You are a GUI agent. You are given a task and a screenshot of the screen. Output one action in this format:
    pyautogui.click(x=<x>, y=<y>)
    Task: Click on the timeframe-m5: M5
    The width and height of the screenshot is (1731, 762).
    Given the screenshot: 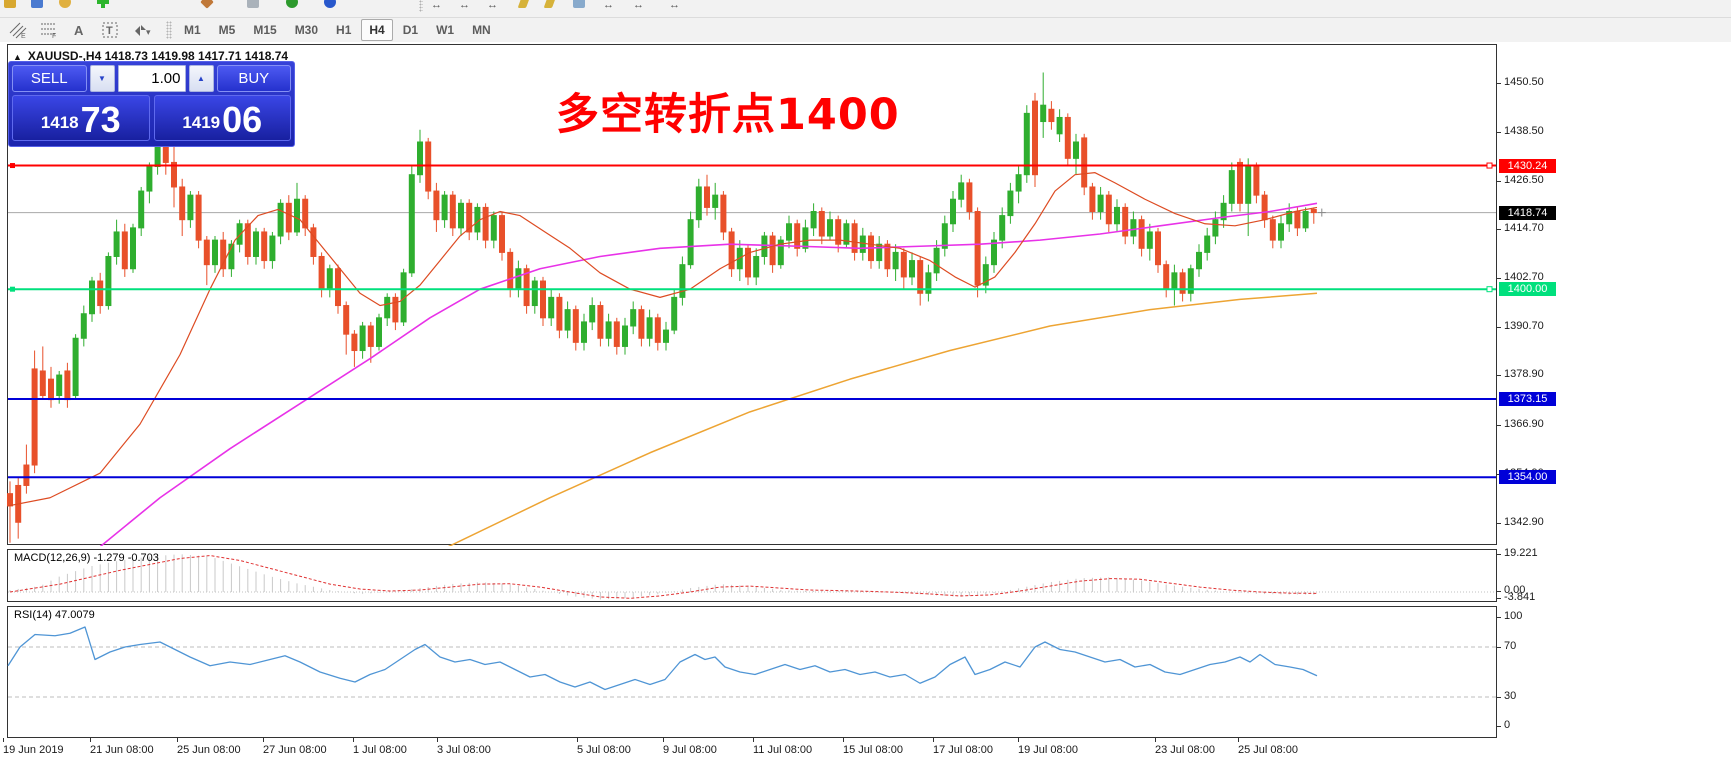 What is the action you would take?
    pyautogui.click(x=227, y=30)
    